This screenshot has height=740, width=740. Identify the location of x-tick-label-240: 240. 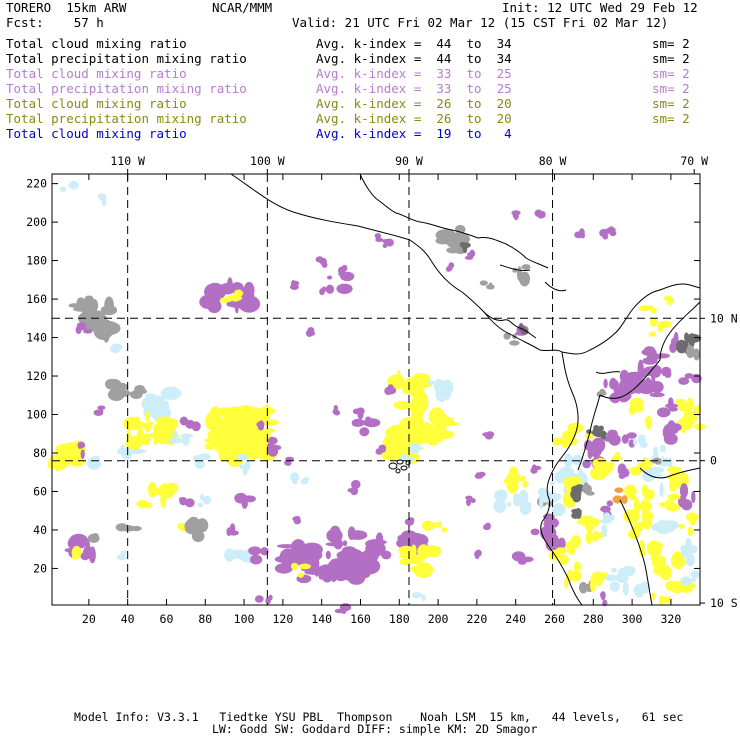
(515, 619).